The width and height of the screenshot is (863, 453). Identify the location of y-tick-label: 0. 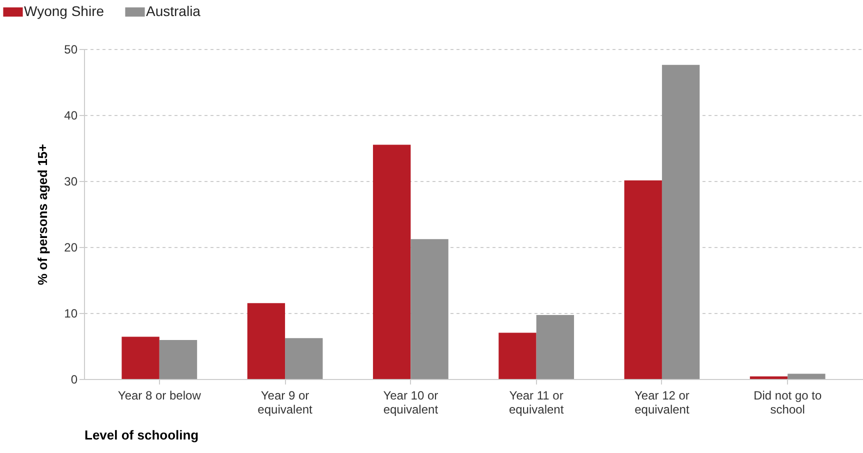
(74, 379).